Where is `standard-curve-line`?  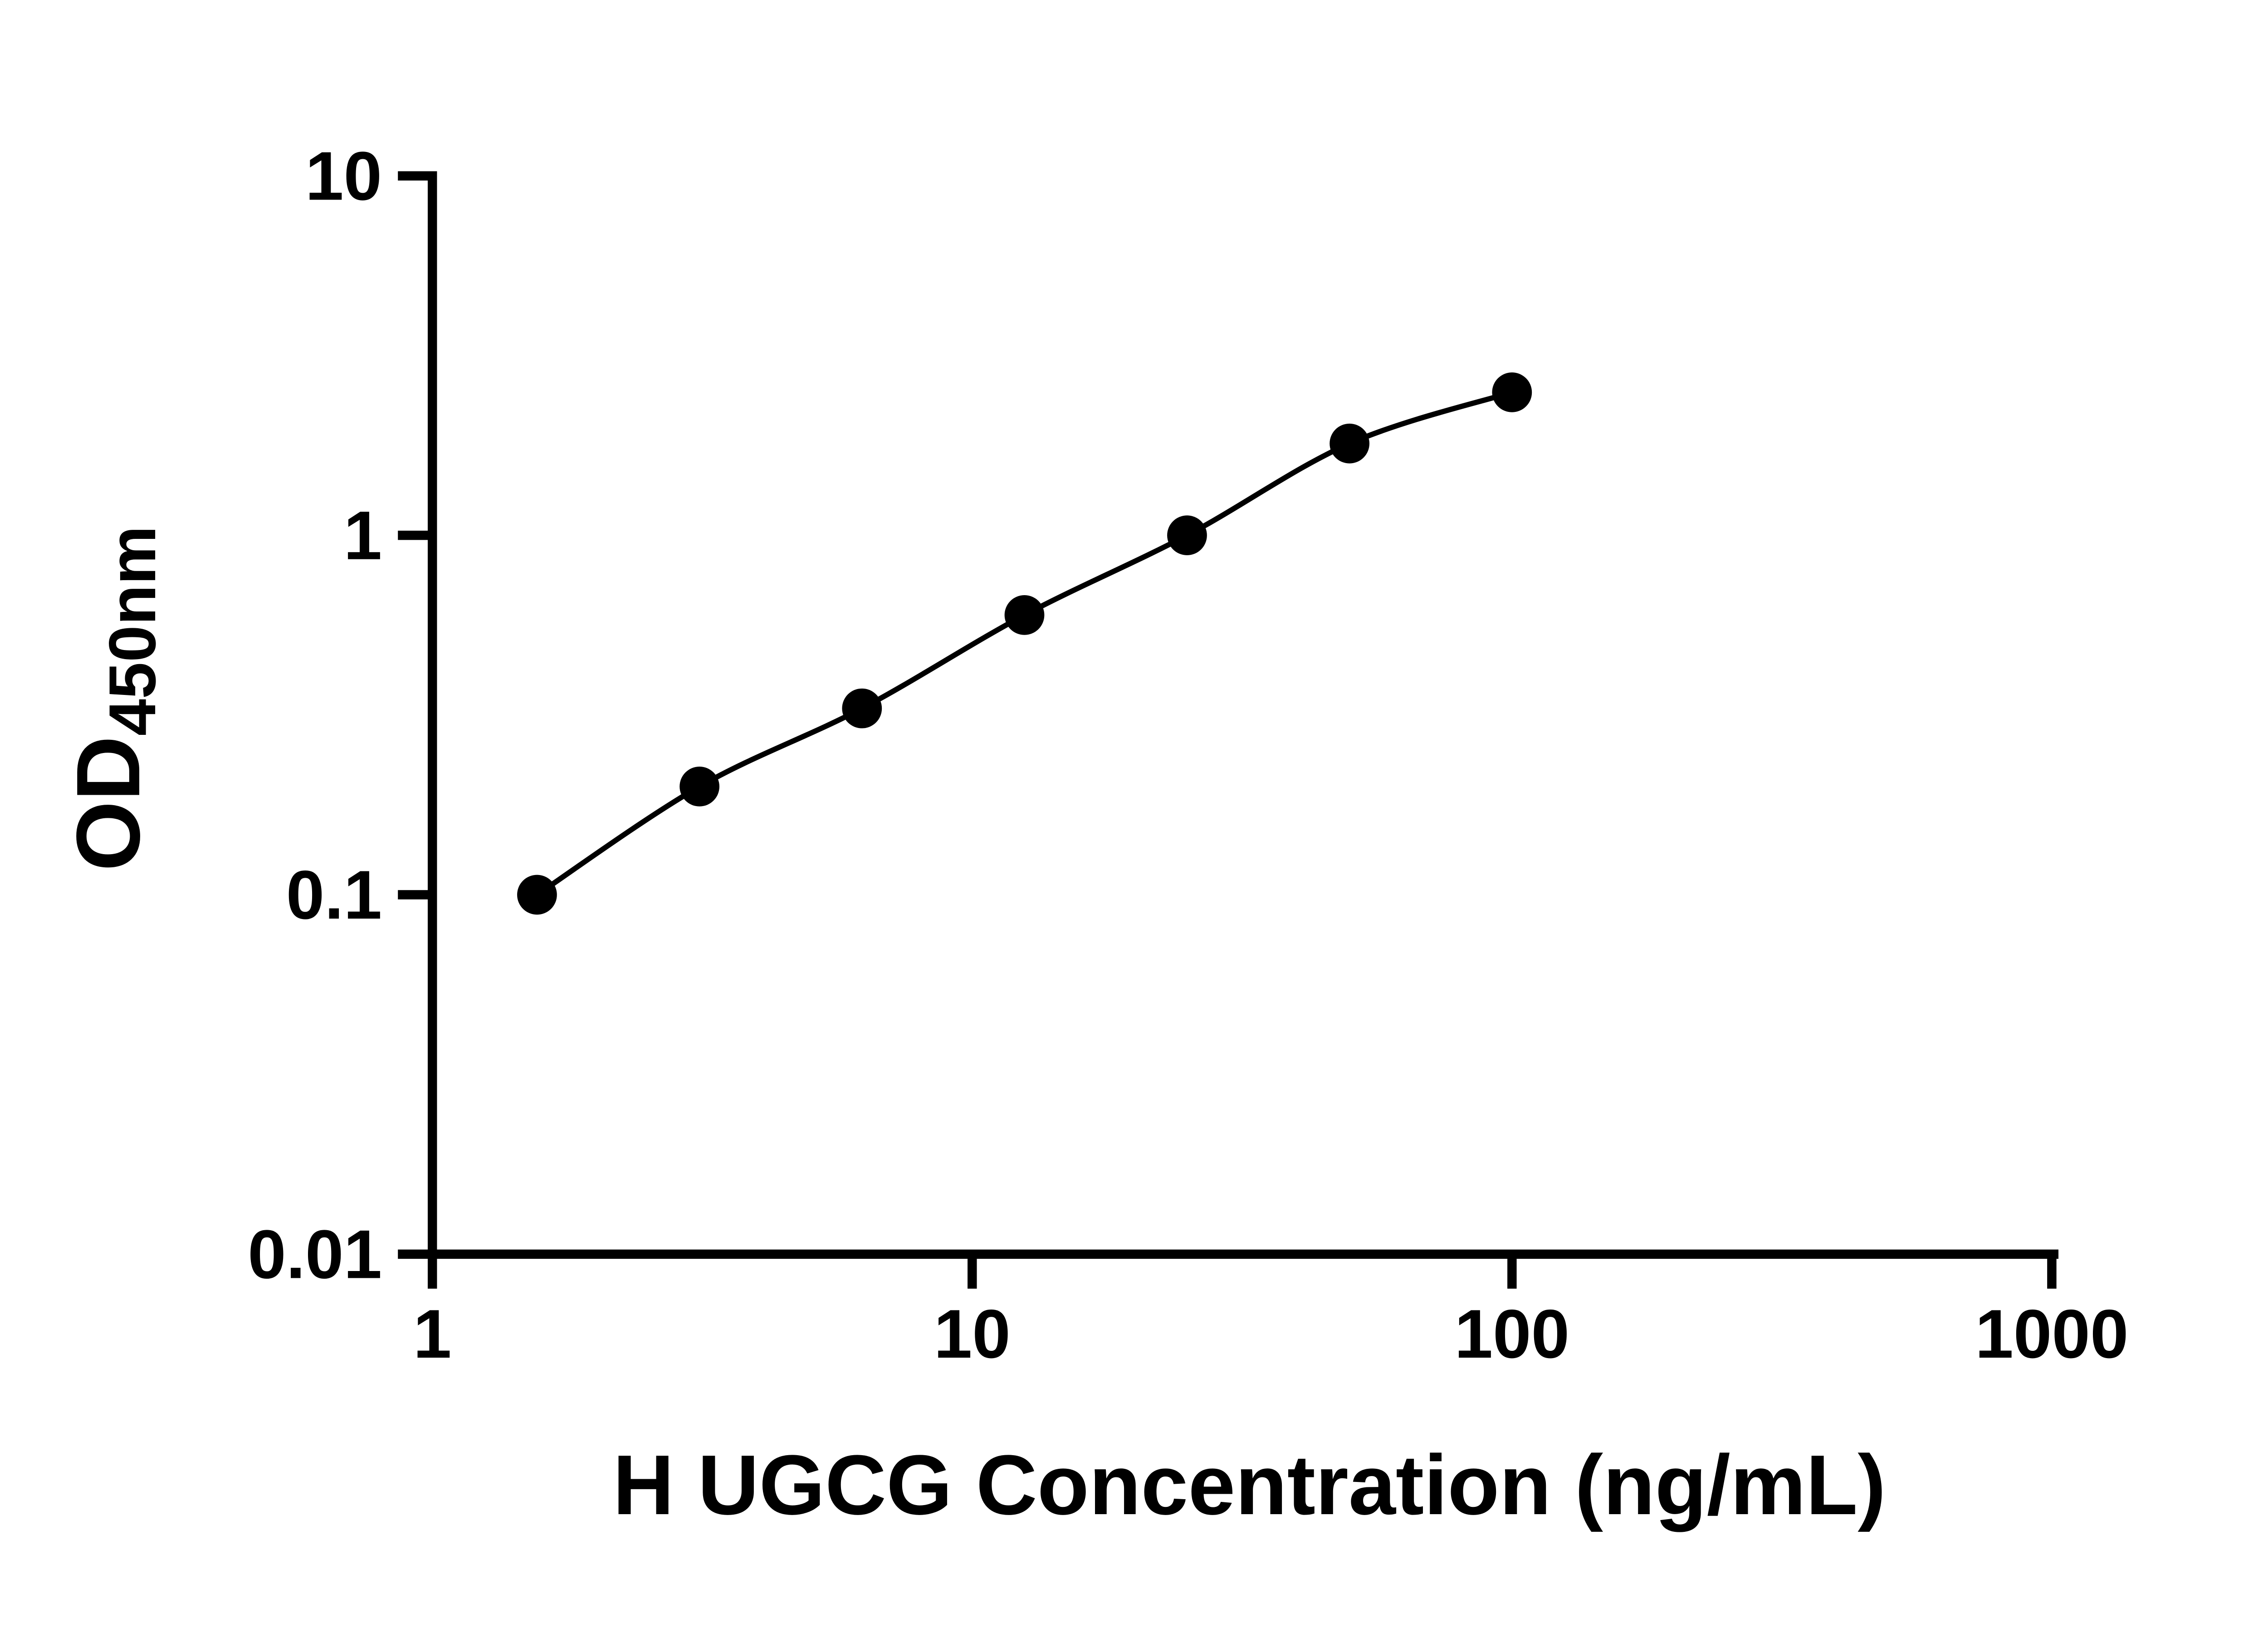 standard-curve-line is located at coordinates (1024, 643).